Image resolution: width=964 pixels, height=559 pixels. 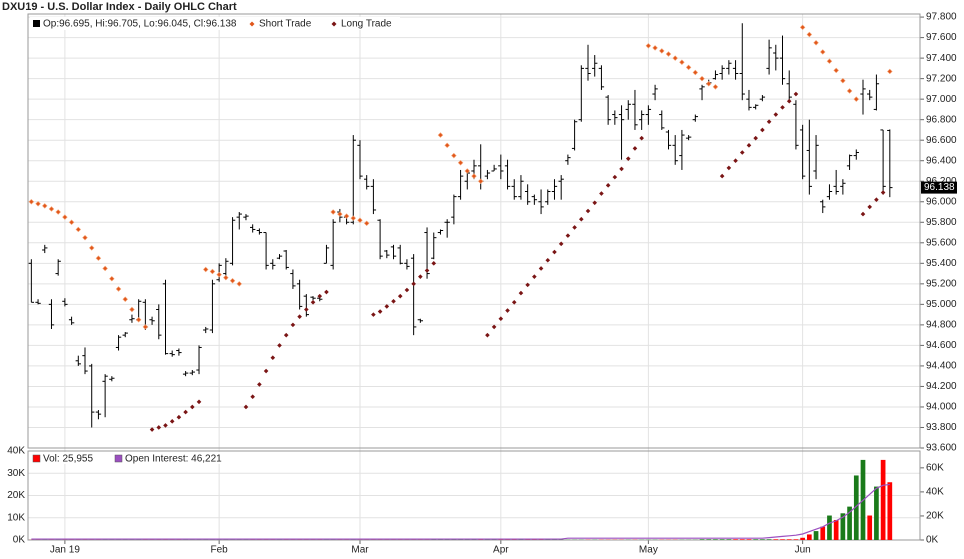 What do you see at coordinates (65, 550) in the screenshot?
I see `x-tick-label: Jan 19` at bounding box center [65, 550].